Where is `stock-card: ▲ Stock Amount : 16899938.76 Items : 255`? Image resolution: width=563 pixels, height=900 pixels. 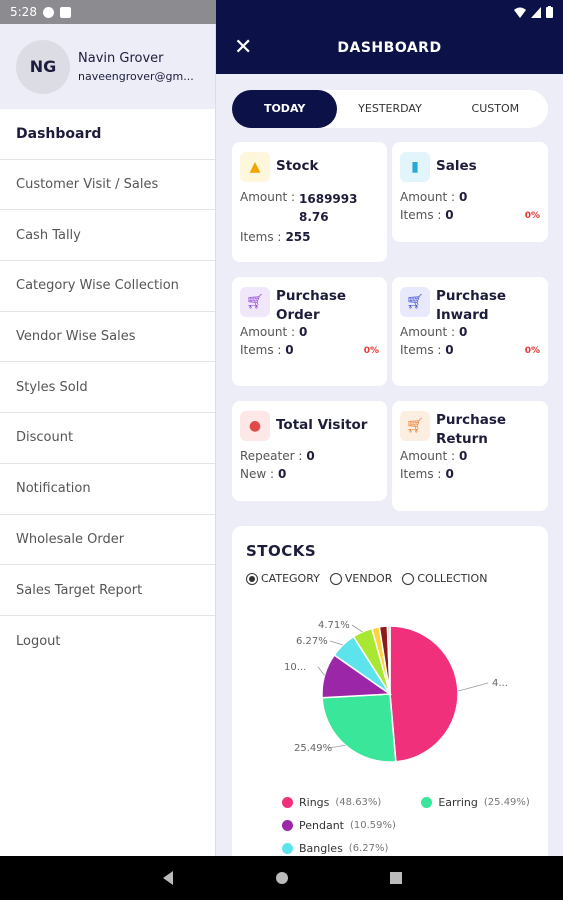 stock-card: ▲ Stock Amount : 16899938.76 Items : 255 is located at coordinates (309, 202).